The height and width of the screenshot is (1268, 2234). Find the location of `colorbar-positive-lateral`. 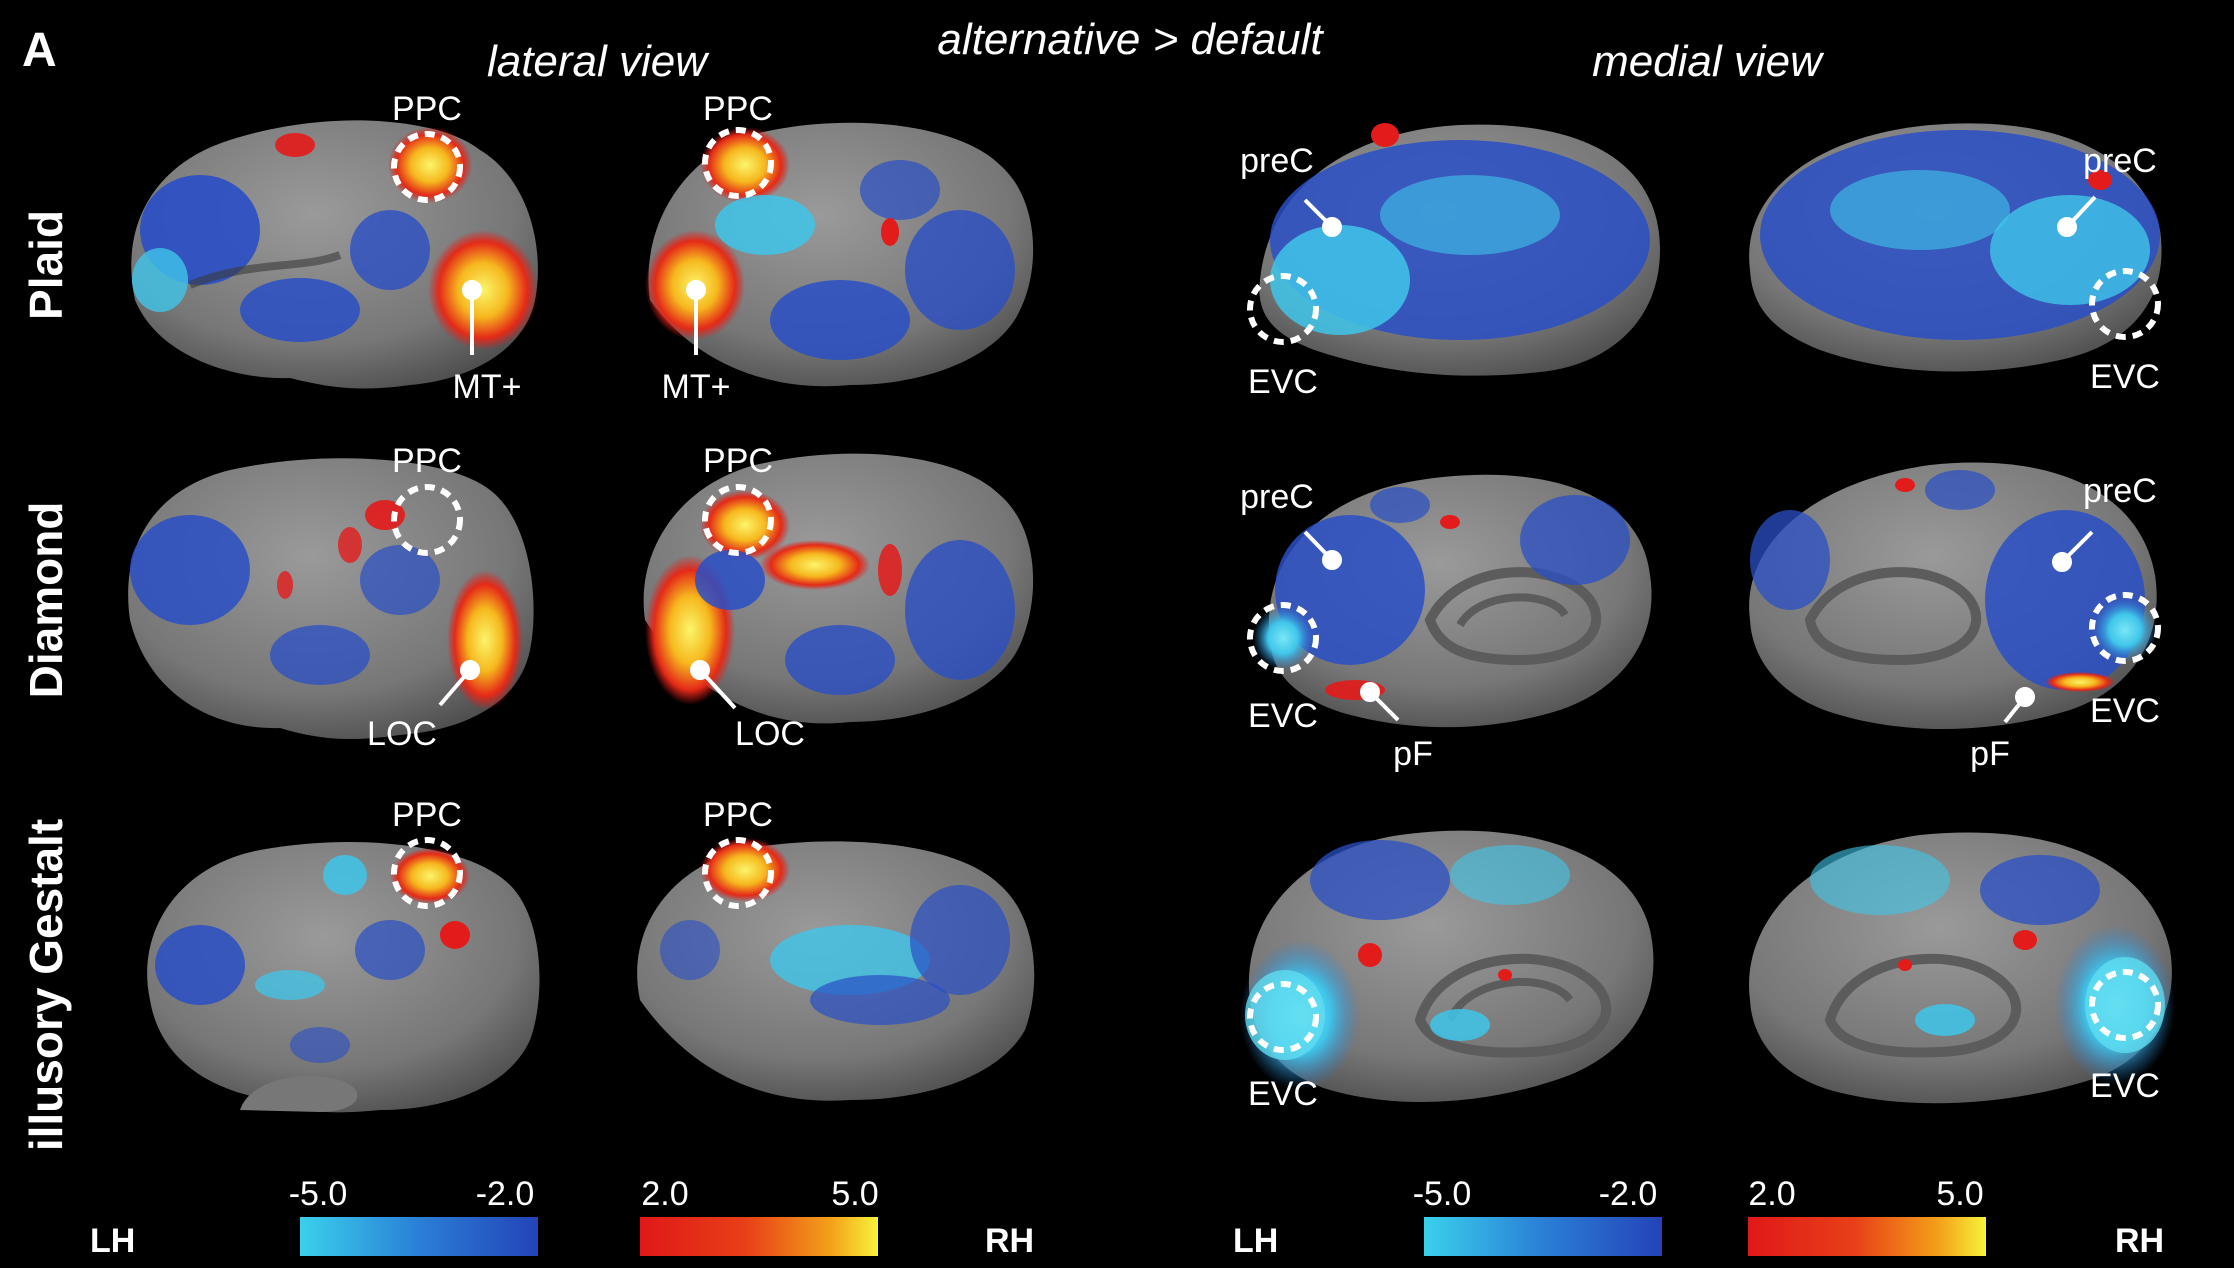

colorbar-positive-lateral is located at coordinates (759, 1236).